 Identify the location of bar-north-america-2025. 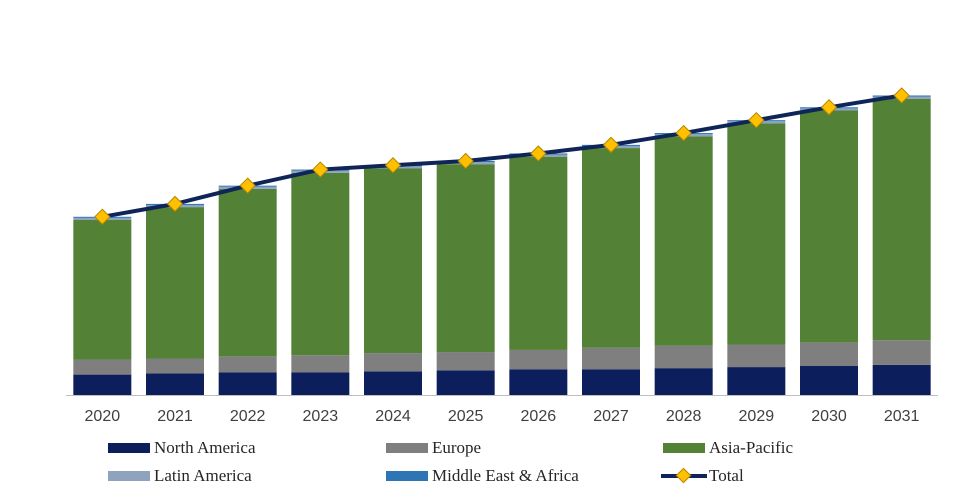
(465, 382).